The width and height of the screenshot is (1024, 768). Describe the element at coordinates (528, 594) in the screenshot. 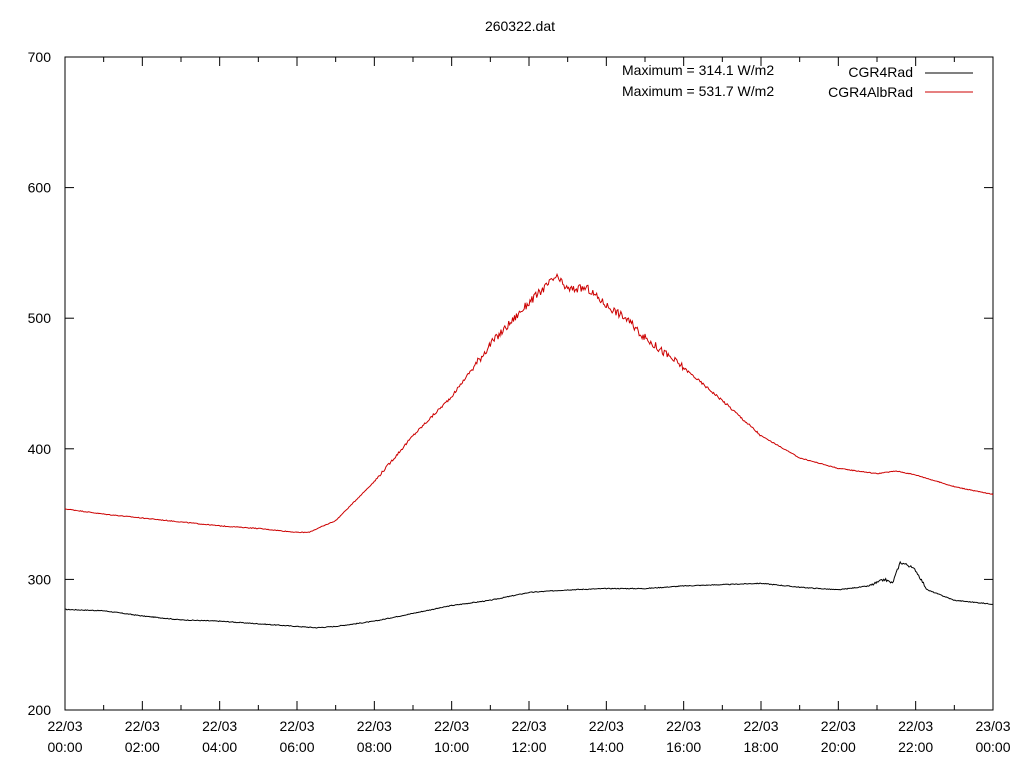

I see `series-line-cgr4rad` at that location.